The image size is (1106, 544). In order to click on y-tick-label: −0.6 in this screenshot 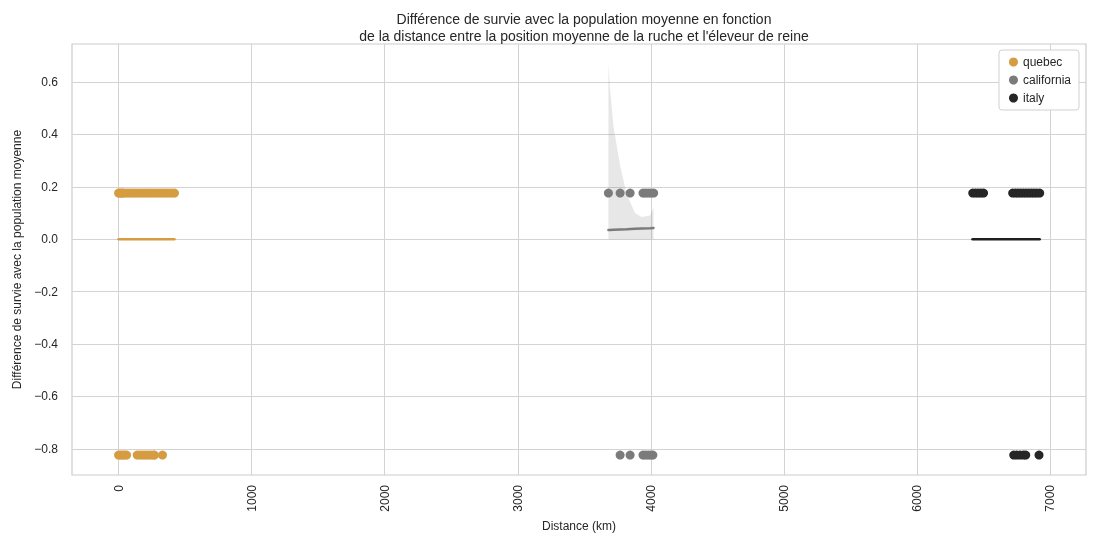, I will do `click(46, 396)`.